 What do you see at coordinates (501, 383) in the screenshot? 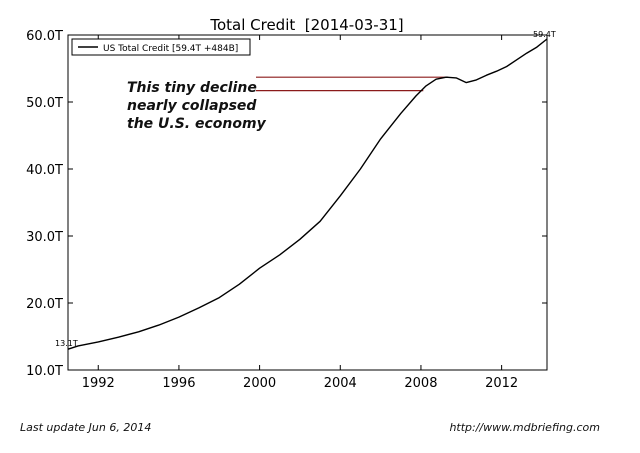
I see `x-tick-label: 2012` at bounding box center [501, 383].